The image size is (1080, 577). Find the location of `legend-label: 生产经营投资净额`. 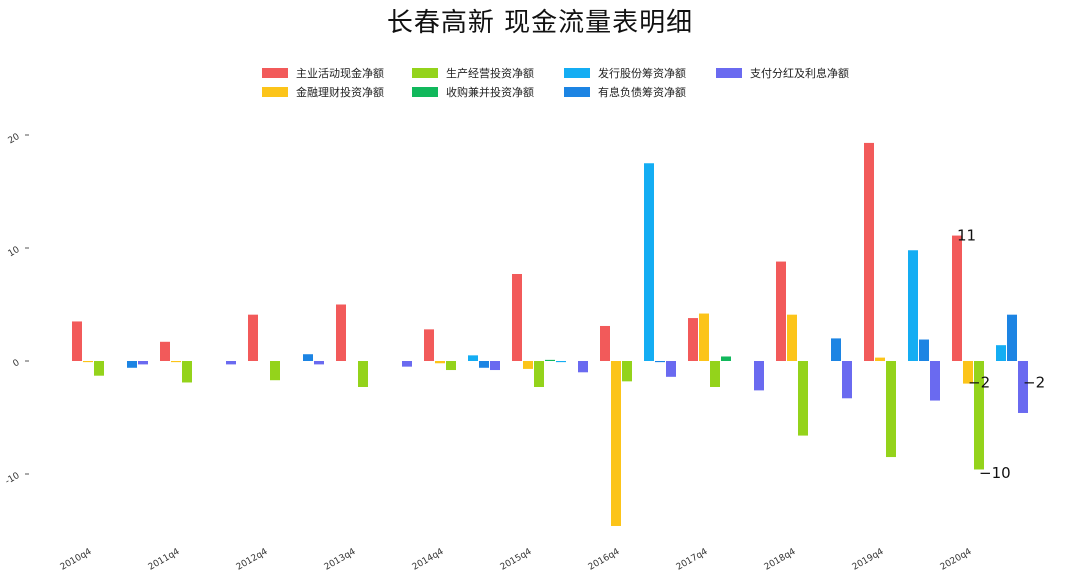

legend-label: 生产经营投资净额 is located at coordinates (490, 73).